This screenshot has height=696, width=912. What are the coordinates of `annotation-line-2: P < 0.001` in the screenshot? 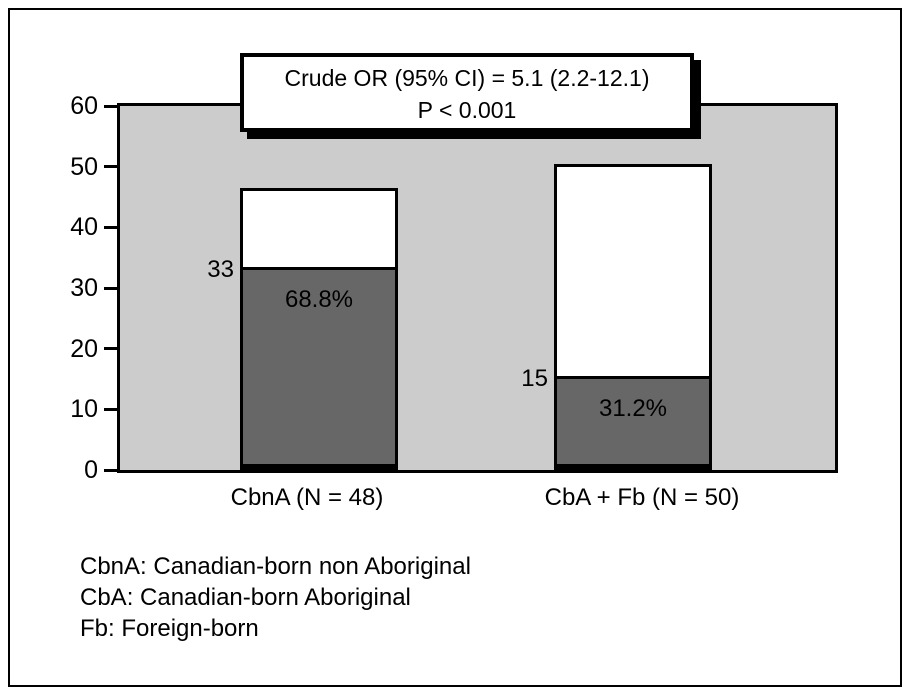 It's located at (467, 110).